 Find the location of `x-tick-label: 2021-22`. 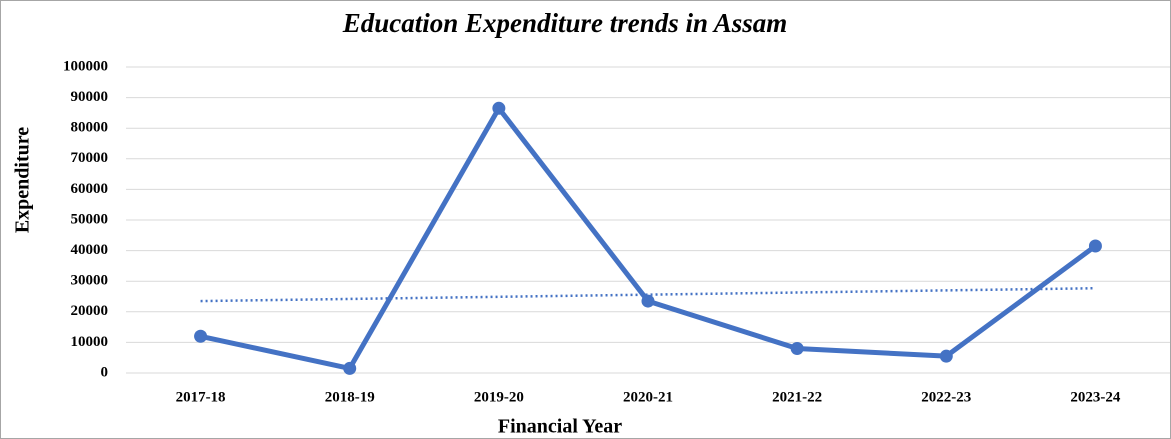

x-tick-label: 2021-22 is located at coordinates (797, 397).